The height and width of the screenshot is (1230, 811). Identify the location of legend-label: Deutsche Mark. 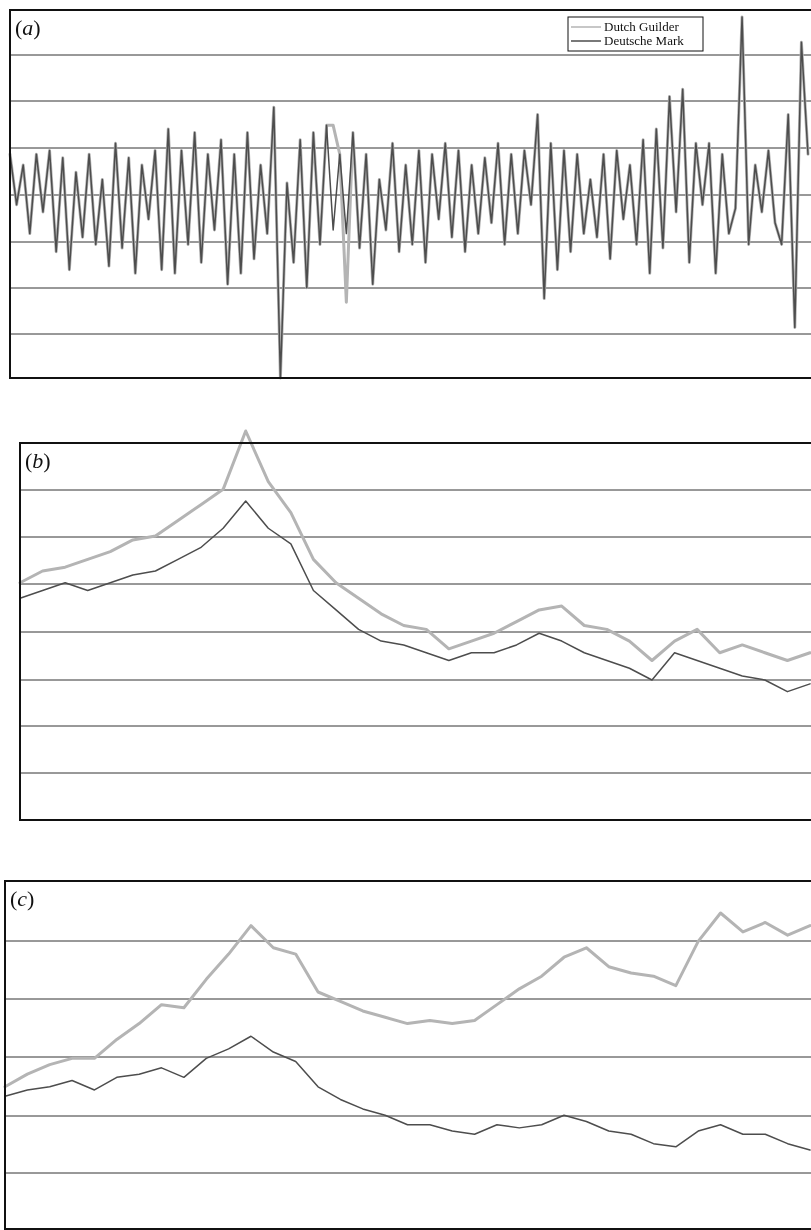
(644, 40).